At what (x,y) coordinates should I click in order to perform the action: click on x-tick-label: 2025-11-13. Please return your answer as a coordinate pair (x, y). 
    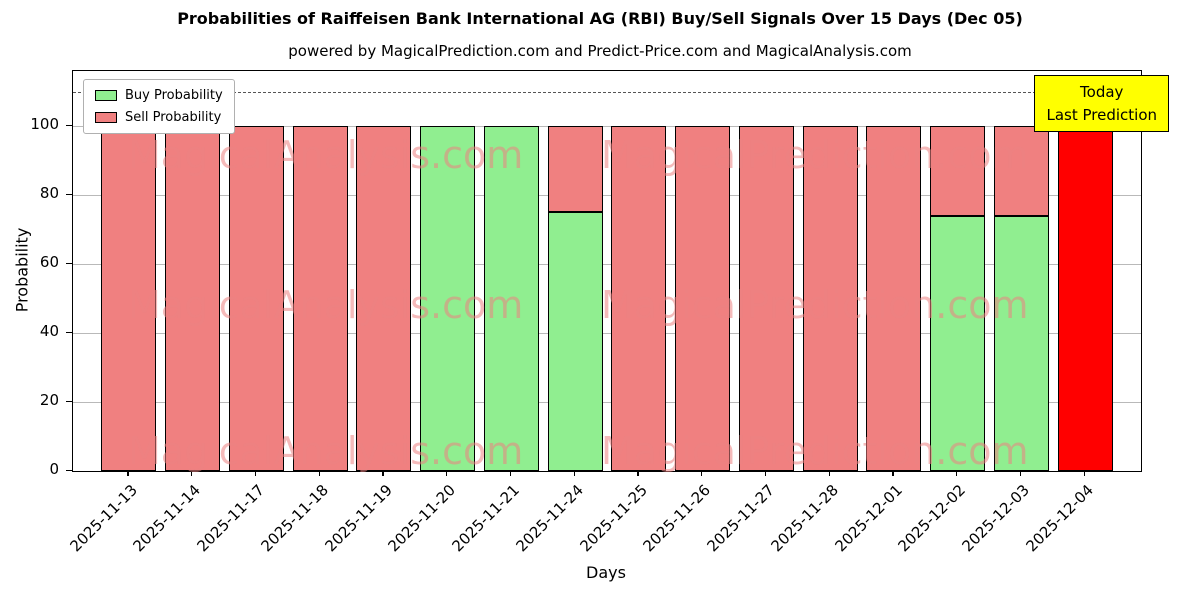
    Looking at the image, I should click on (103, 518).